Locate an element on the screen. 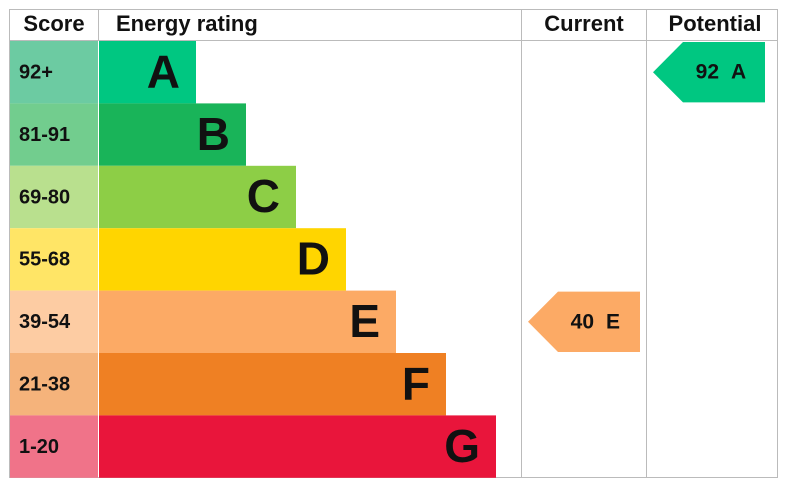 The image size is (789, 491). rating-letter: F is located at coordinates (416, 383).